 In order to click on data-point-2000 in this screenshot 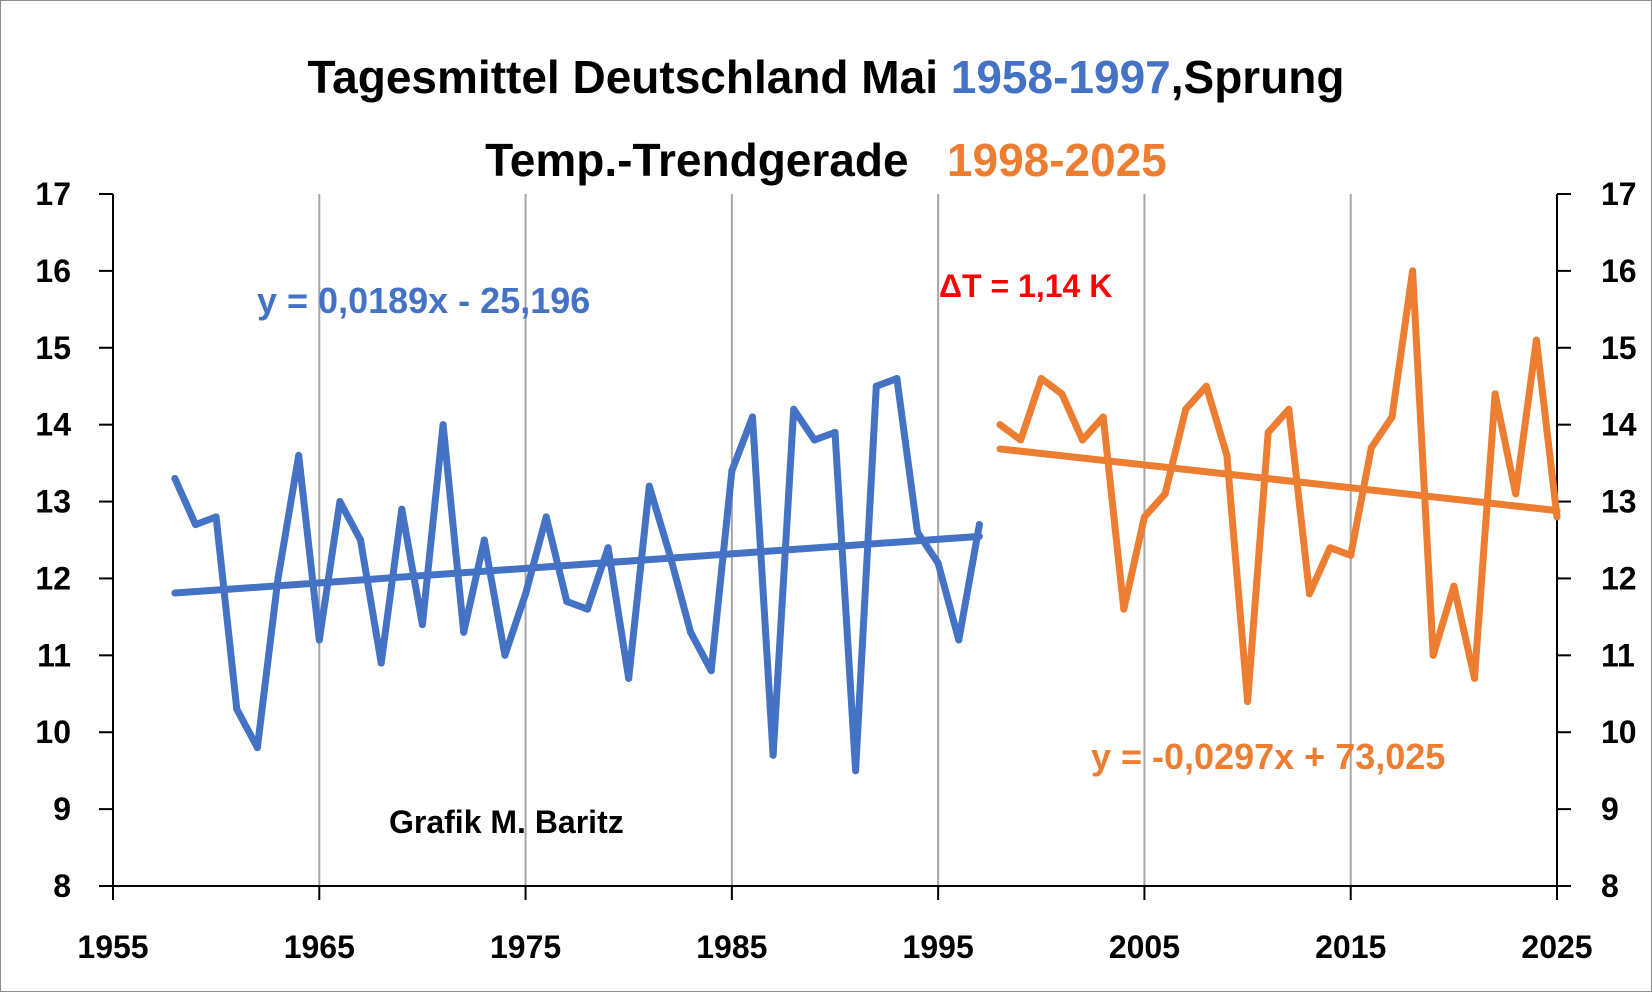, I will do `click(1041, 379)`.